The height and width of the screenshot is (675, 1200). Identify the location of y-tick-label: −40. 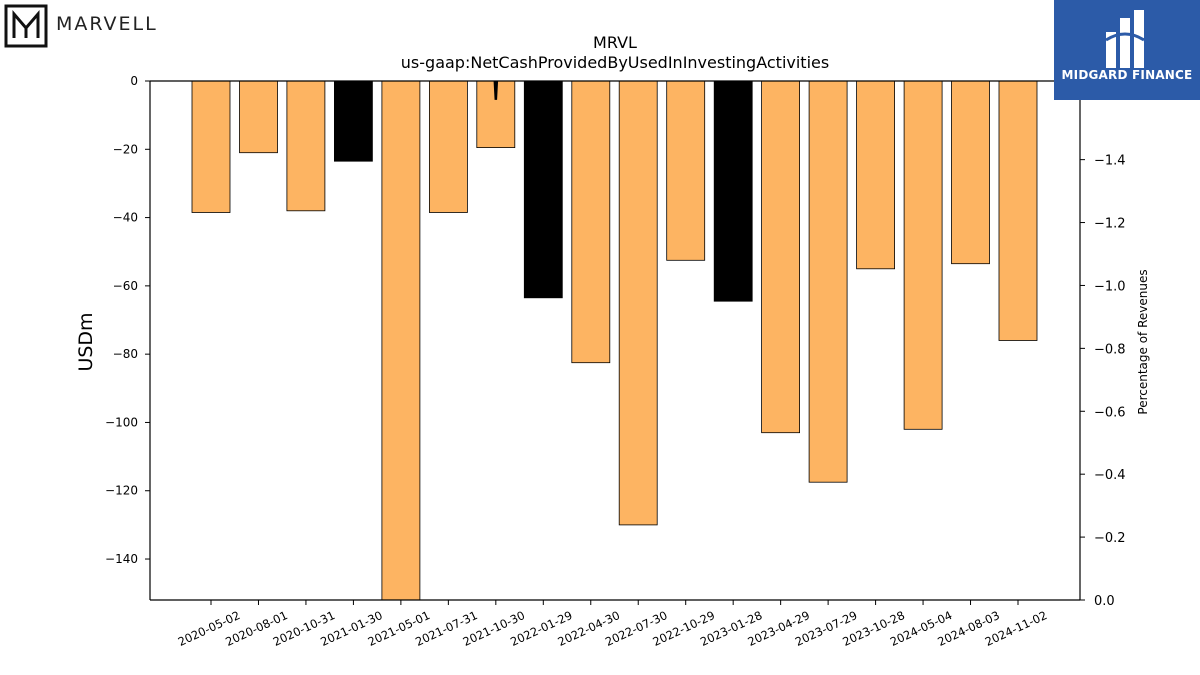
(125, 218).